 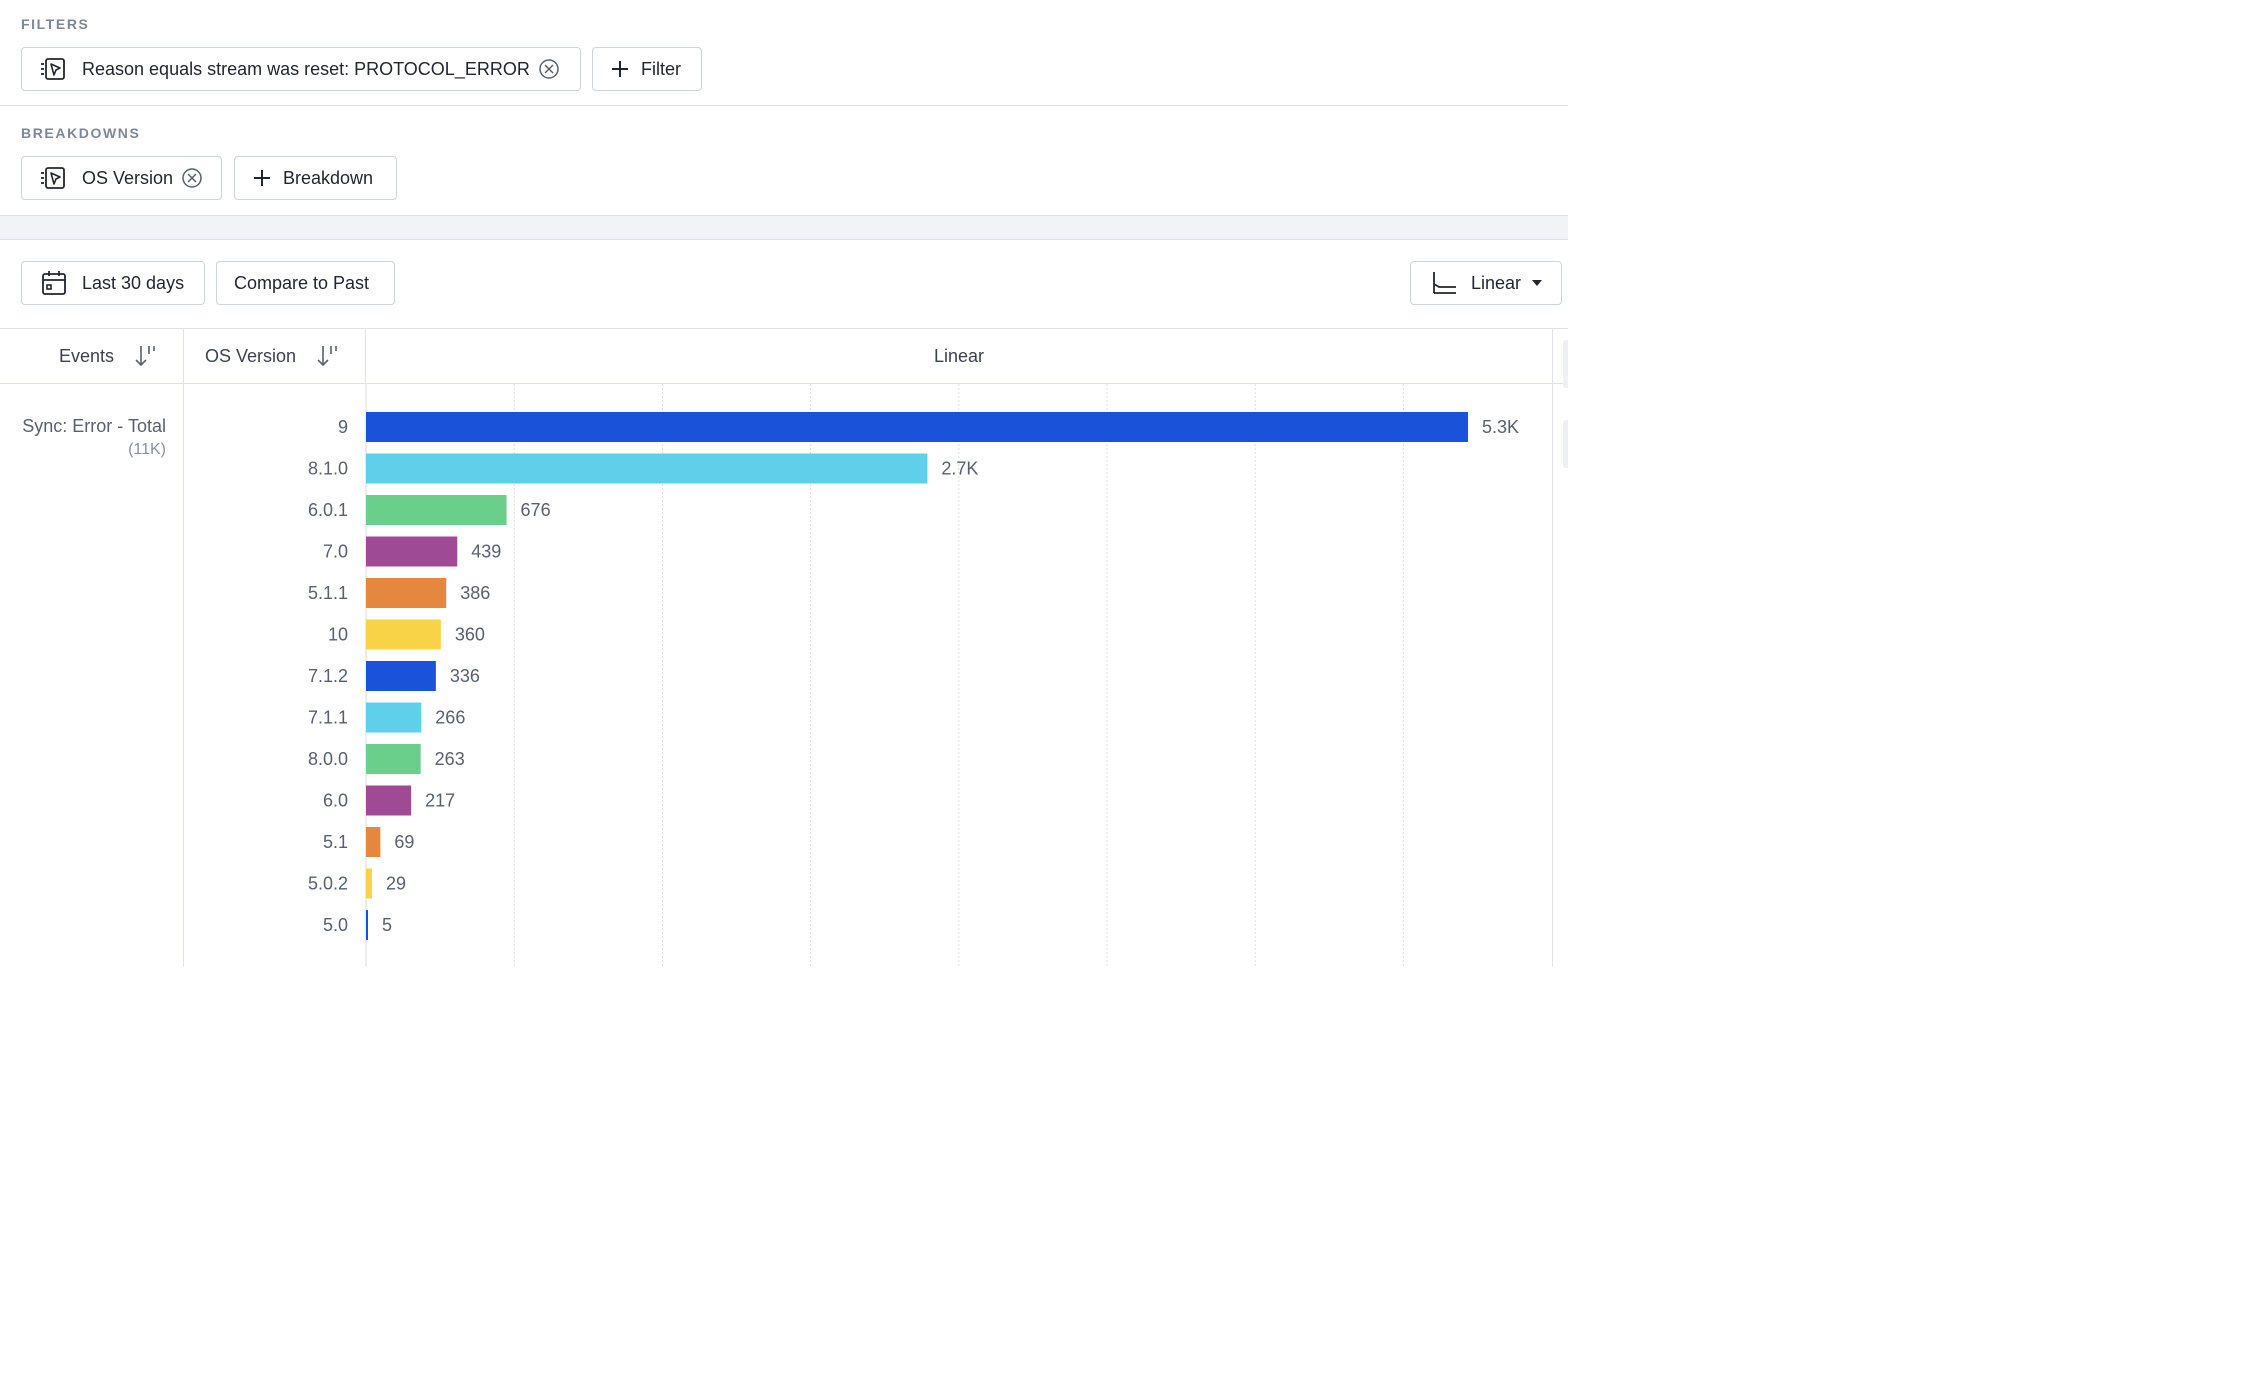 I want to click on bar-value-label: 360, so click(x=470, y=635).